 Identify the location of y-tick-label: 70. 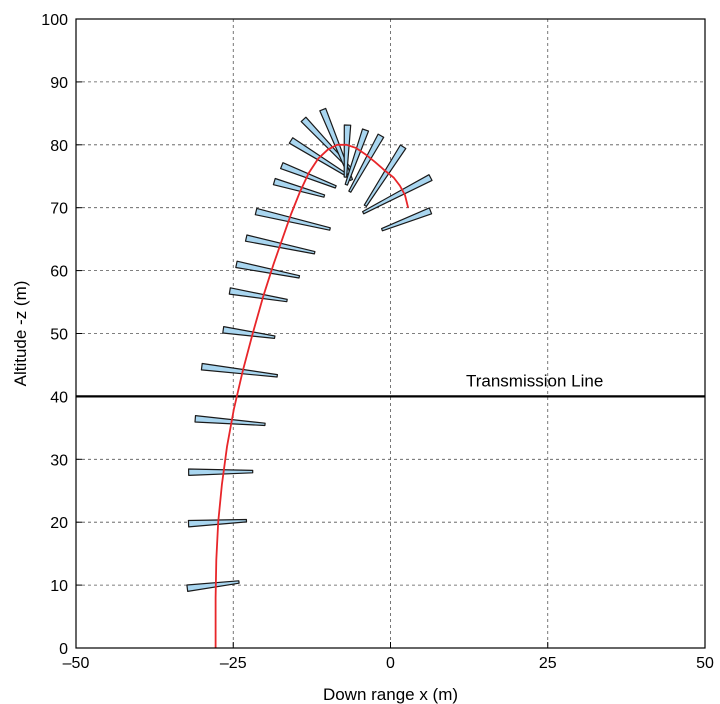
(59, 209).